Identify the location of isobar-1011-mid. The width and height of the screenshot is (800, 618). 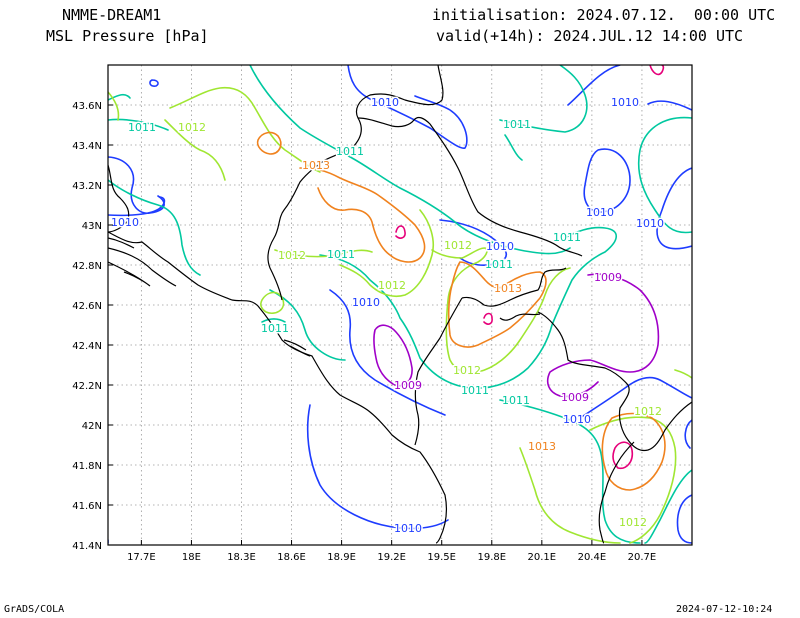
(307, 325).